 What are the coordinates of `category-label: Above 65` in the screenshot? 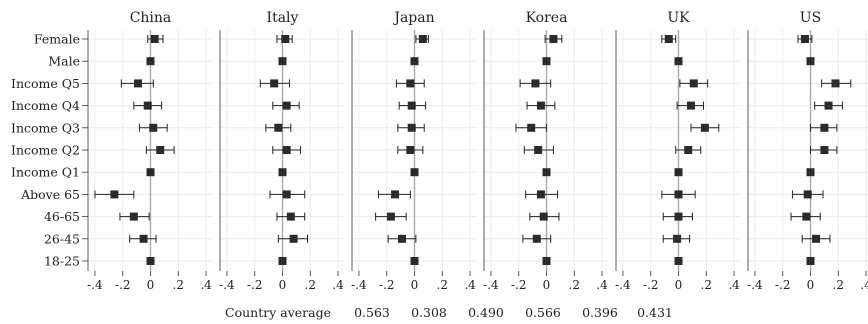 It's located at (50, 194).